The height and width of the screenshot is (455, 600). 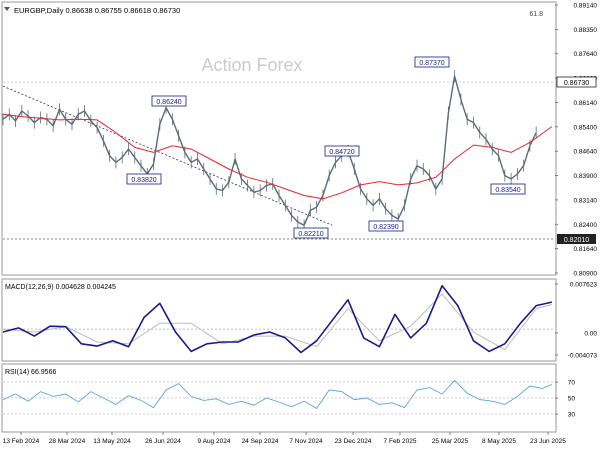 I want to click on price-tick-label: 0.85400, so click(x=586, y=127).